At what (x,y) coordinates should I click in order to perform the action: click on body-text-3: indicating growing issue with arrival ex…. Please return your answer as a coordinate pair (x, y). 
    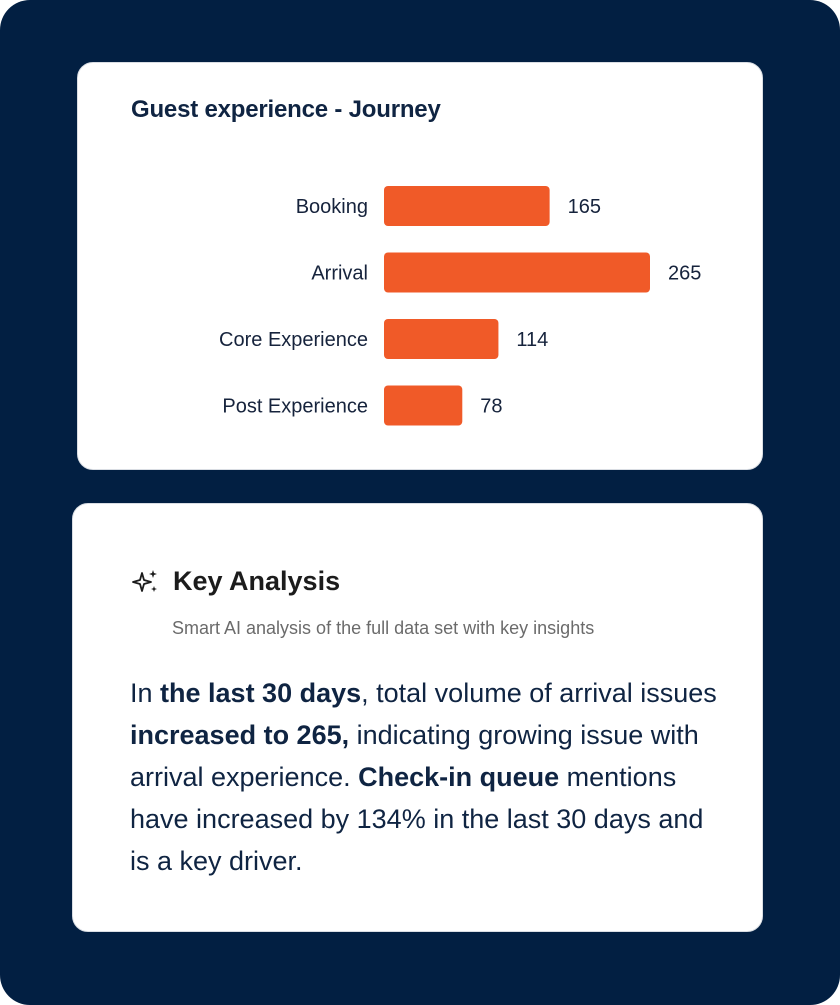
    Looking at the image, I should click on (414, 756).